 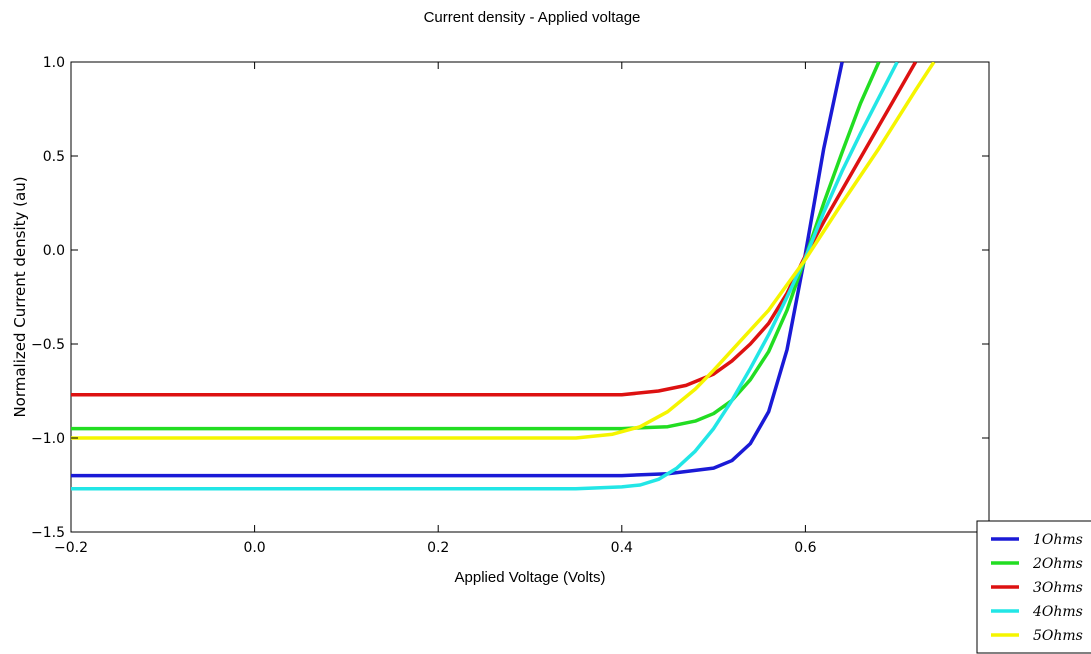 I want to click on x-tick-label: 0.0, so click(x=254, y=548).